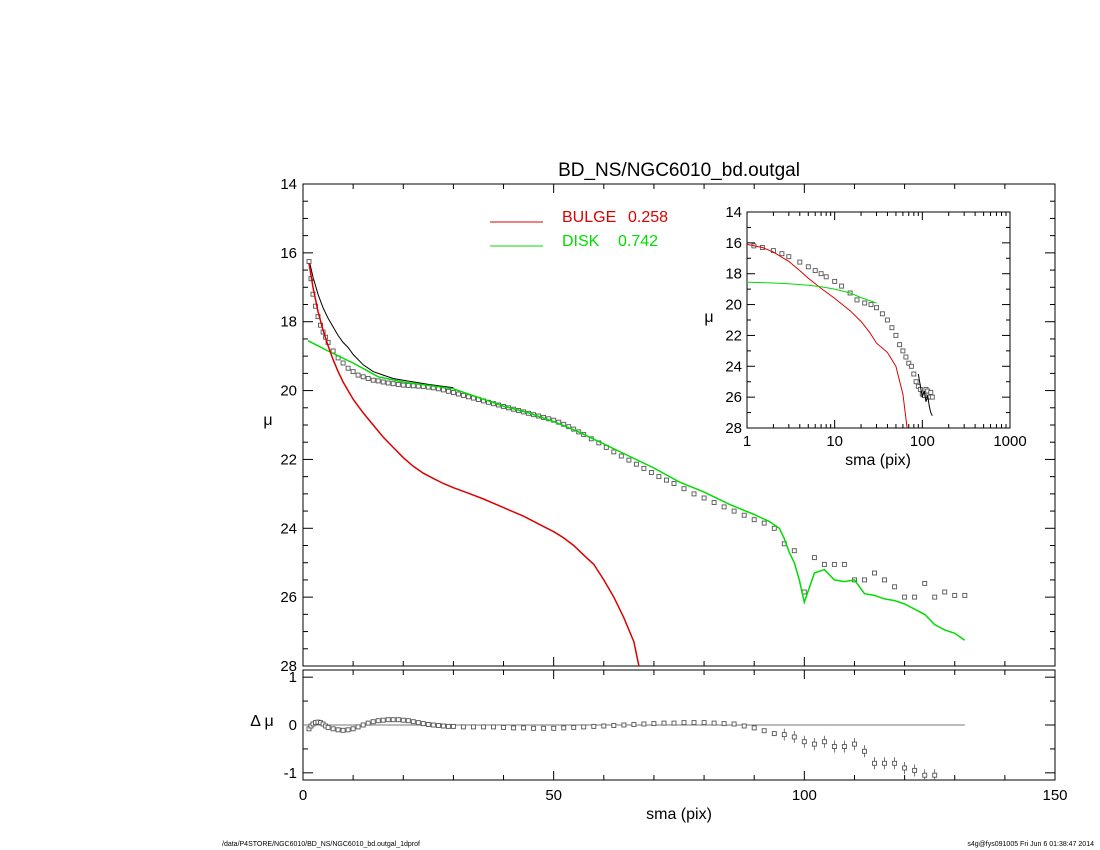 This screenshot has height=850, width=1100. What do you see at coordinates (303, 795) in the screenshot?
I see `x-tick-label: 0` at bounding box center [303, 795].